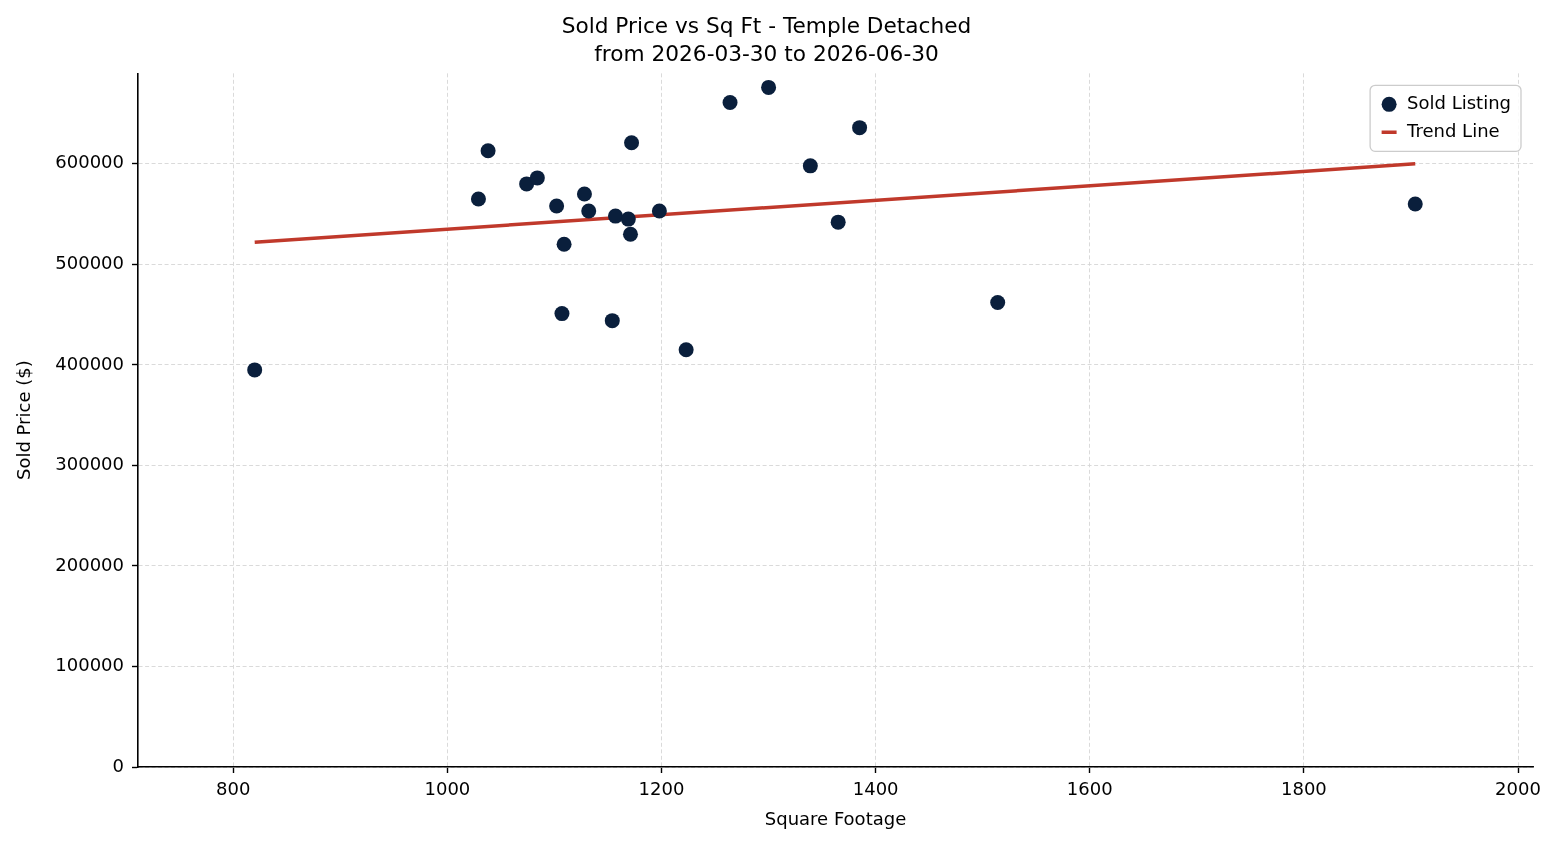 This screenshot has width=1560, height=845. What do you see at coordinates (89, 363) in the screenshot?
I see `y-tick-label: 400000` at bounding box center [89, 363].